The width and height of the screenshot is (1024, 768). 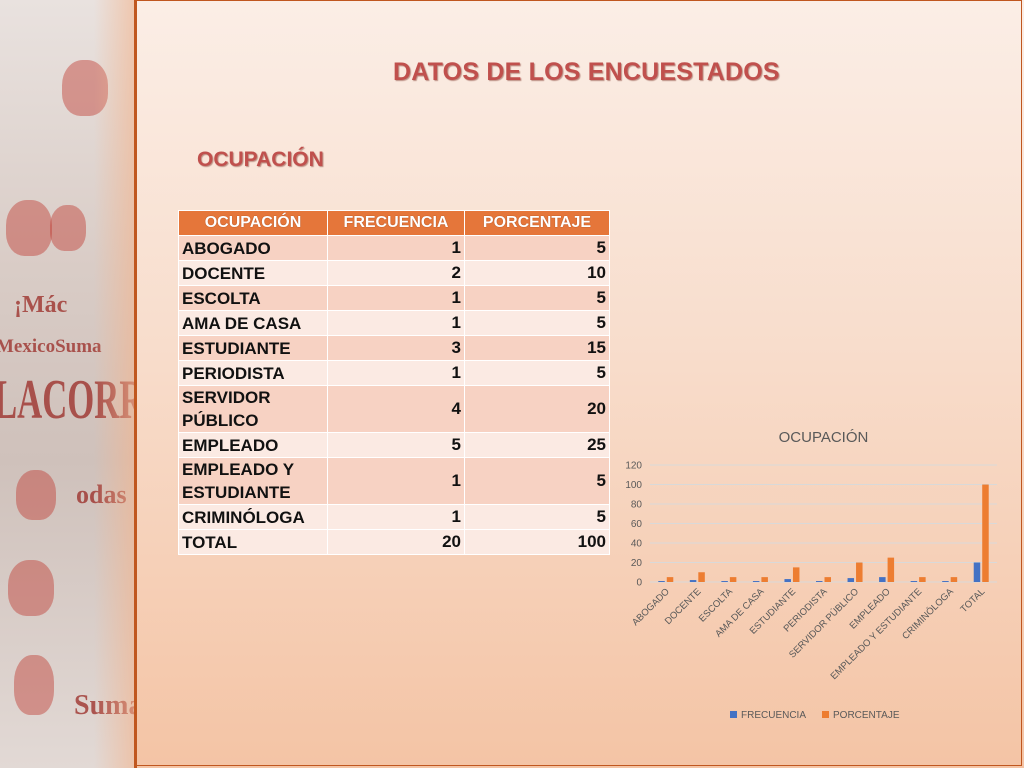 What do you see at coordinates (253, 348) in the screenshot?
I see `occupation-cell: ESTUDIANTE` at bounding box center [253, 348].